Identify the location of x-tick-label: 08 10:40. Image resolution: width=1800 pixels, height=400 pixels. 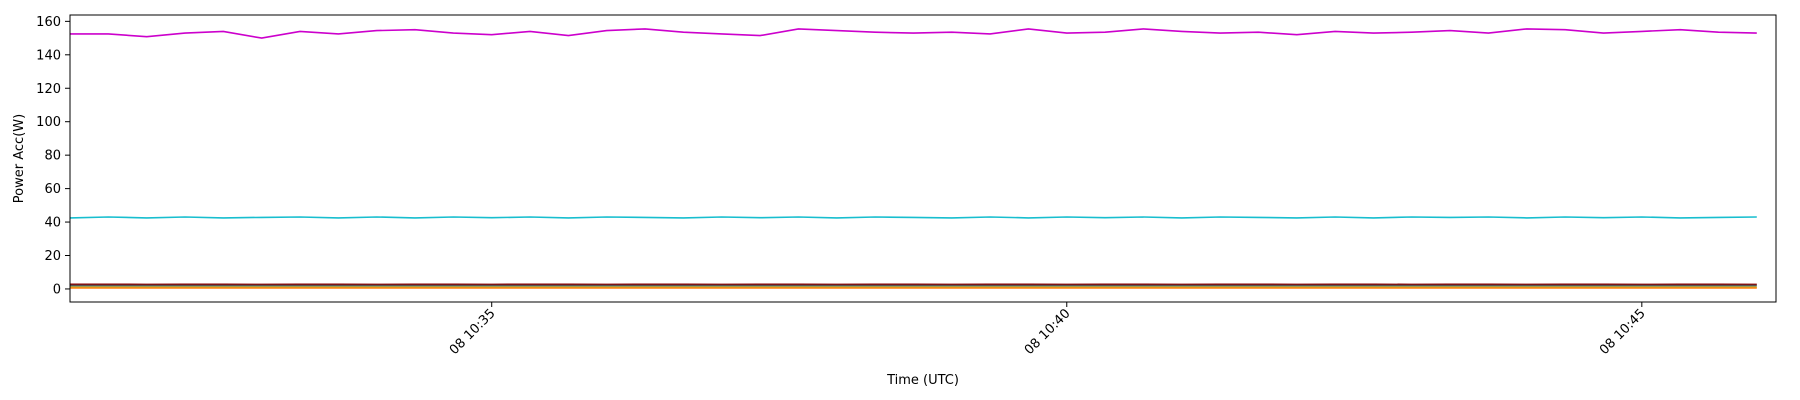
(1048, 332).